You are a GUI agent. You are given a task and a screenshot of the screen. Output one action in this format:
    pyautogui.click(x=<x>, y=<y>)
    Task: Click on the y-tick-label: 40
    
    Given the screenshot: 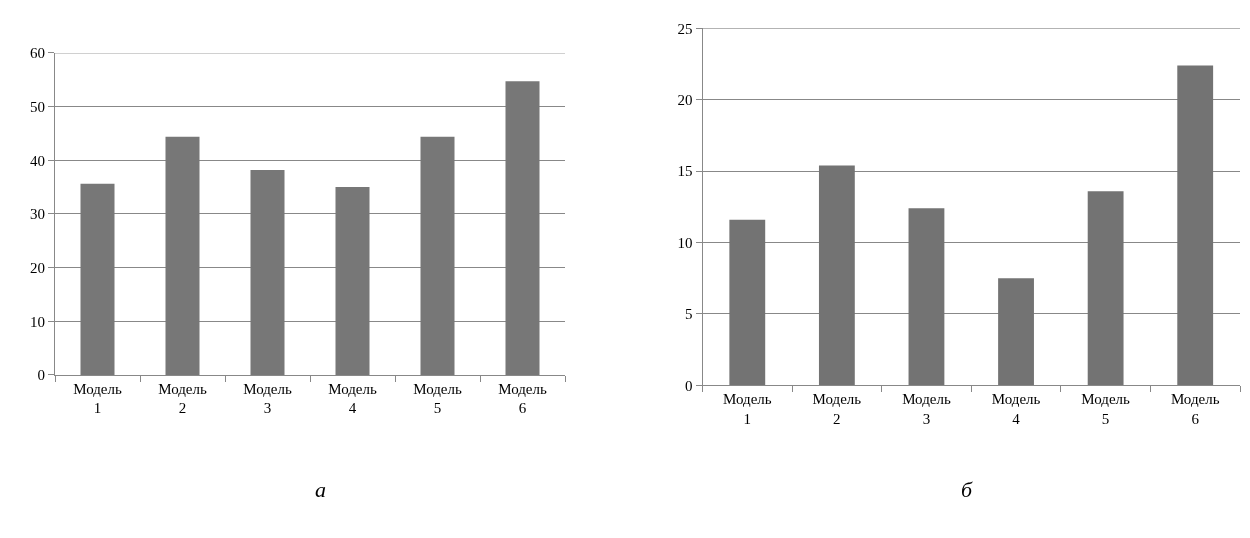 What is the action you would take?
    pyautogui.click(x=37, y=160)
    